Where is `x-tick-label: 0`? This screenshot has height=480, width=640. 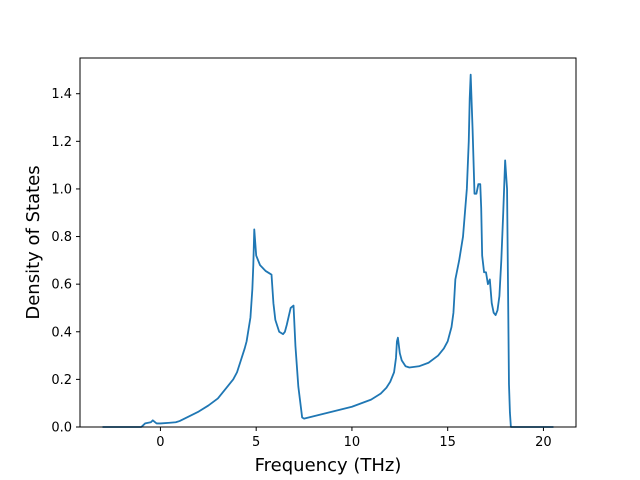
x-tick-label: 0 is located at coordinates (160, 442).